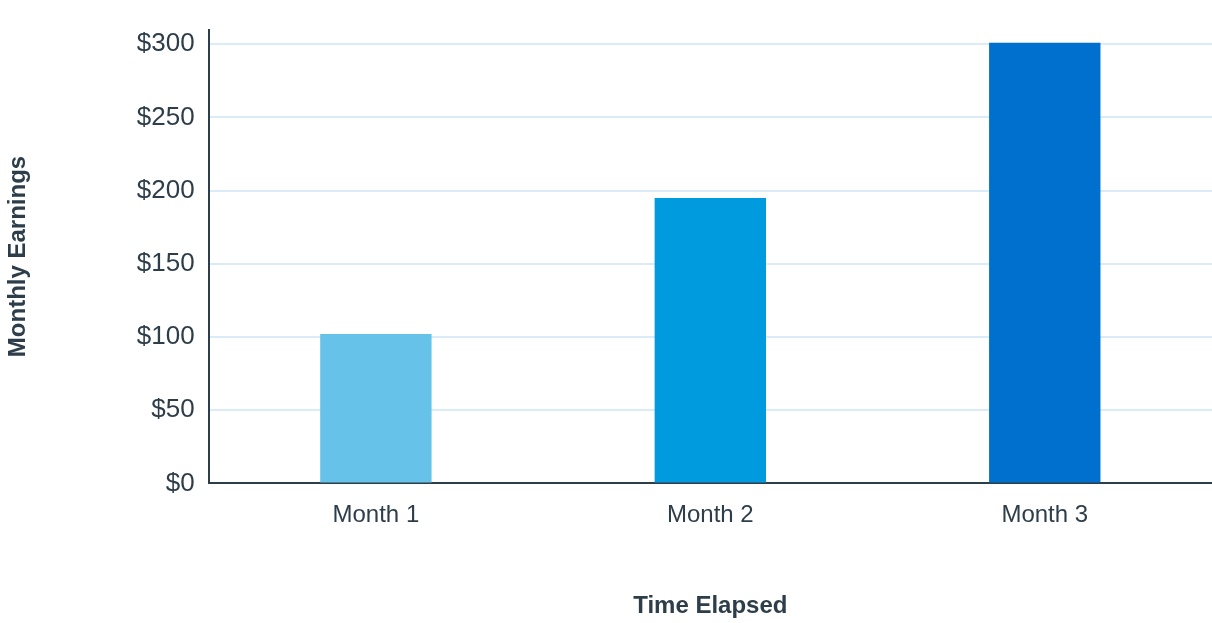  What do you see at coordinates (180, 481) in the screenshot?
I see `y-tick-label: $0` at bounding box center [180, 481].